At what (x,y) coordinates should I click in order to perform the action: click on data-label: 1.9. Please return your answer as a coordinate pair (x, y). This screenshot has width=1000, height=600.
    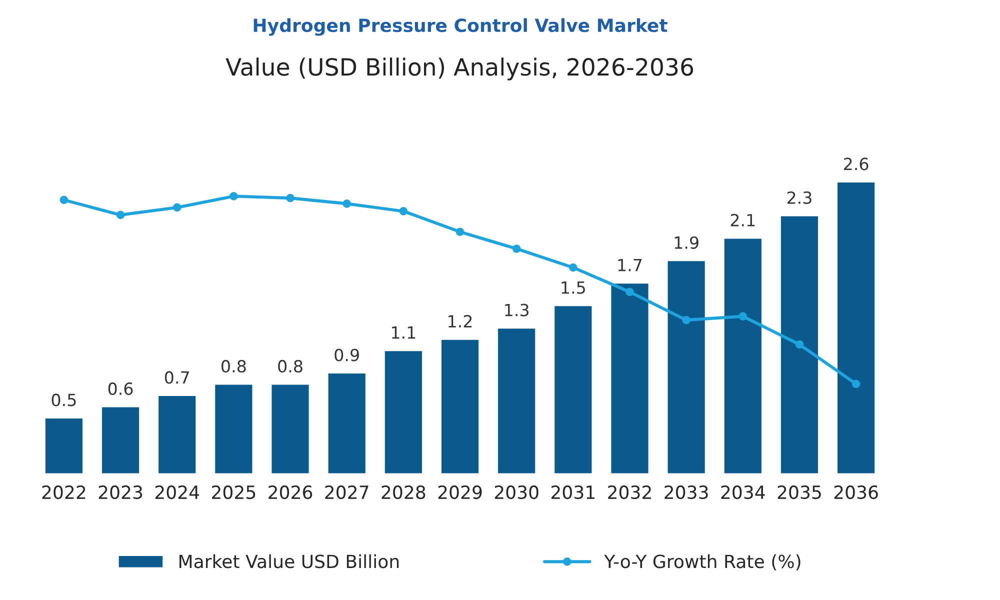
    Looking at the image, I should click on (686, 242).